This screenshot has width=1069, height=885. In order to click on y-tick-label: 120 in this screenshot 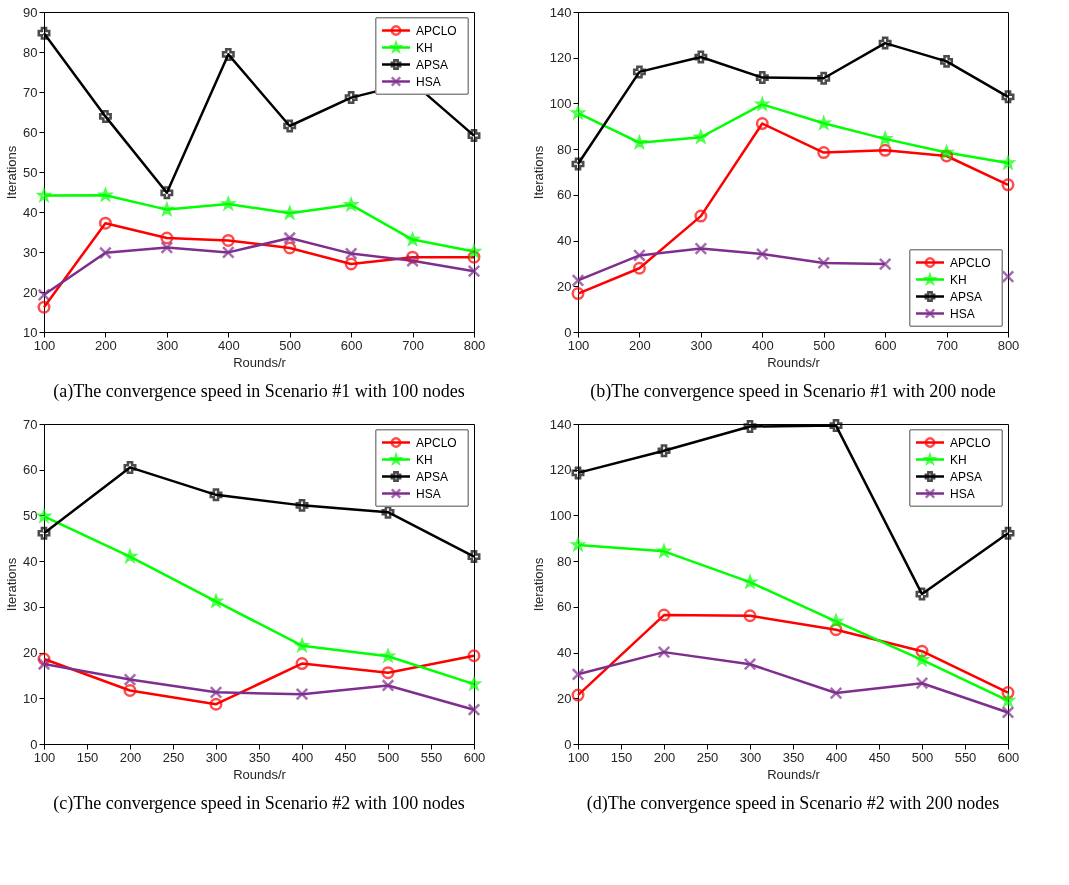, I will do `click(560, 58)`.